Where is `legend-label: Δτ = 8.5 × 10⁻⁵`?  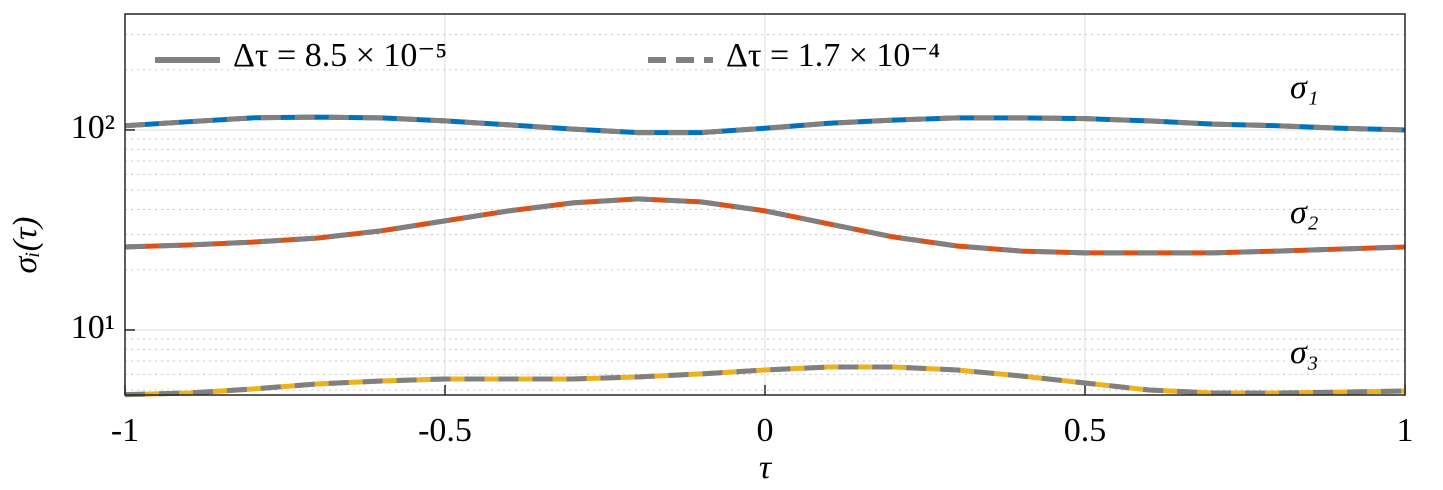 legend-label: Δτ = 8.5 × 10⁻⁵ is located at coordinates (340, 55).